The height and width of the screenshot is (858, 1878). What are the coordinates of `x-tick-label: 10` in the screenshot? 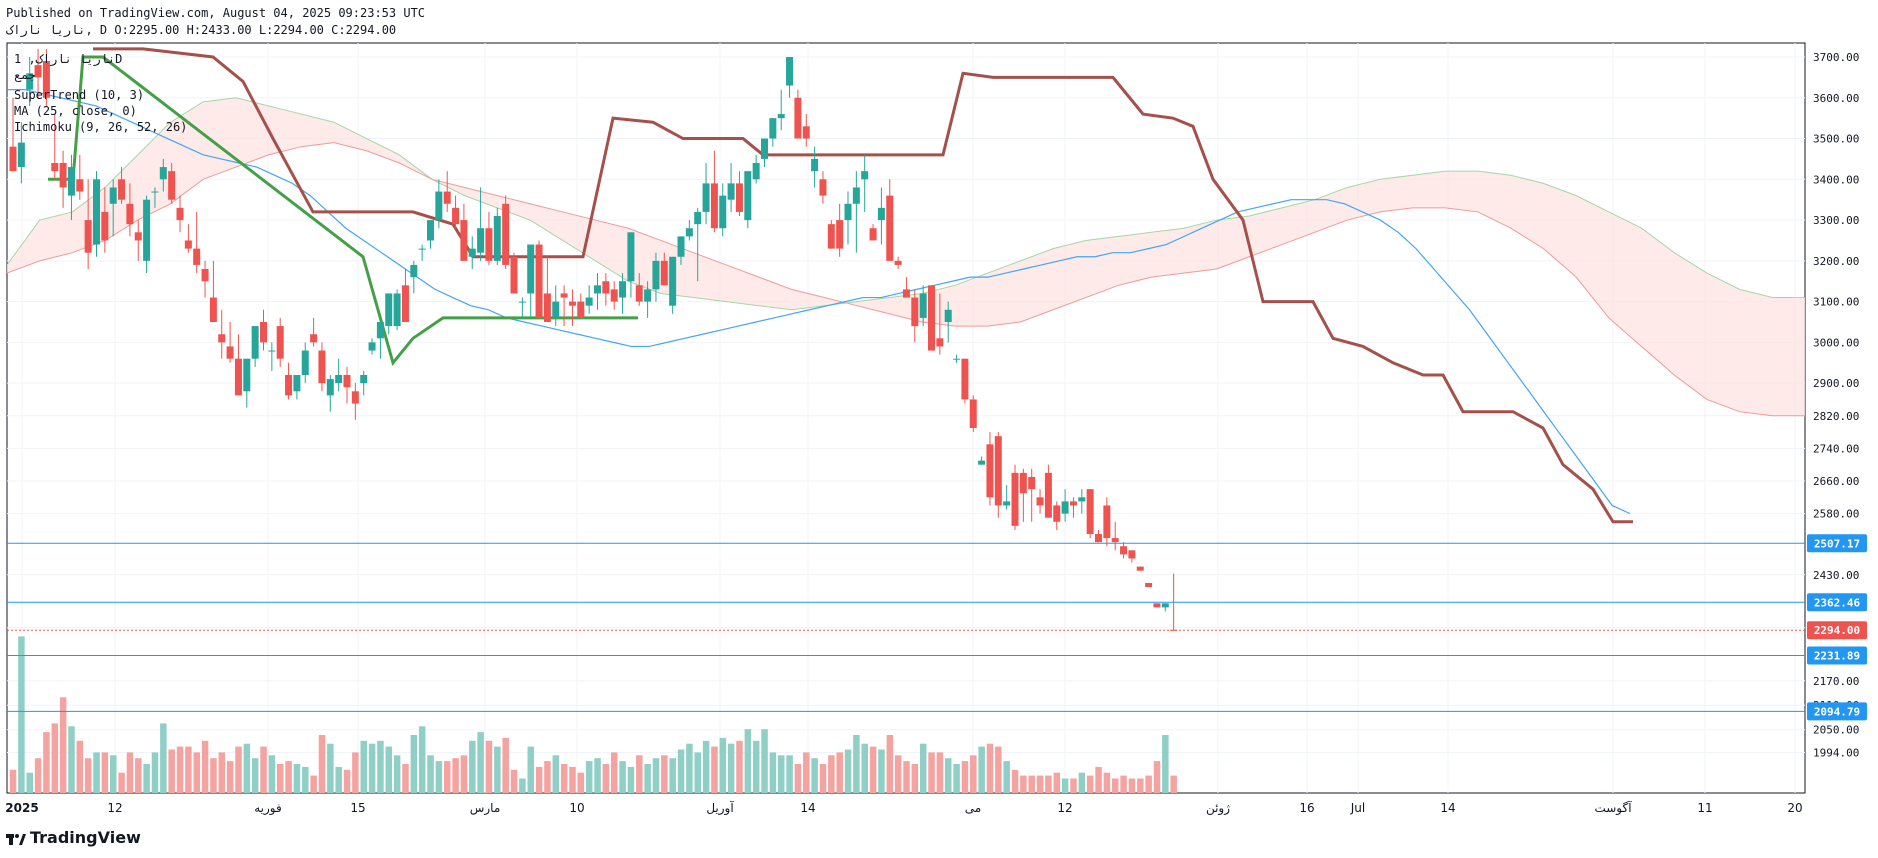 It's located at (576, 808).